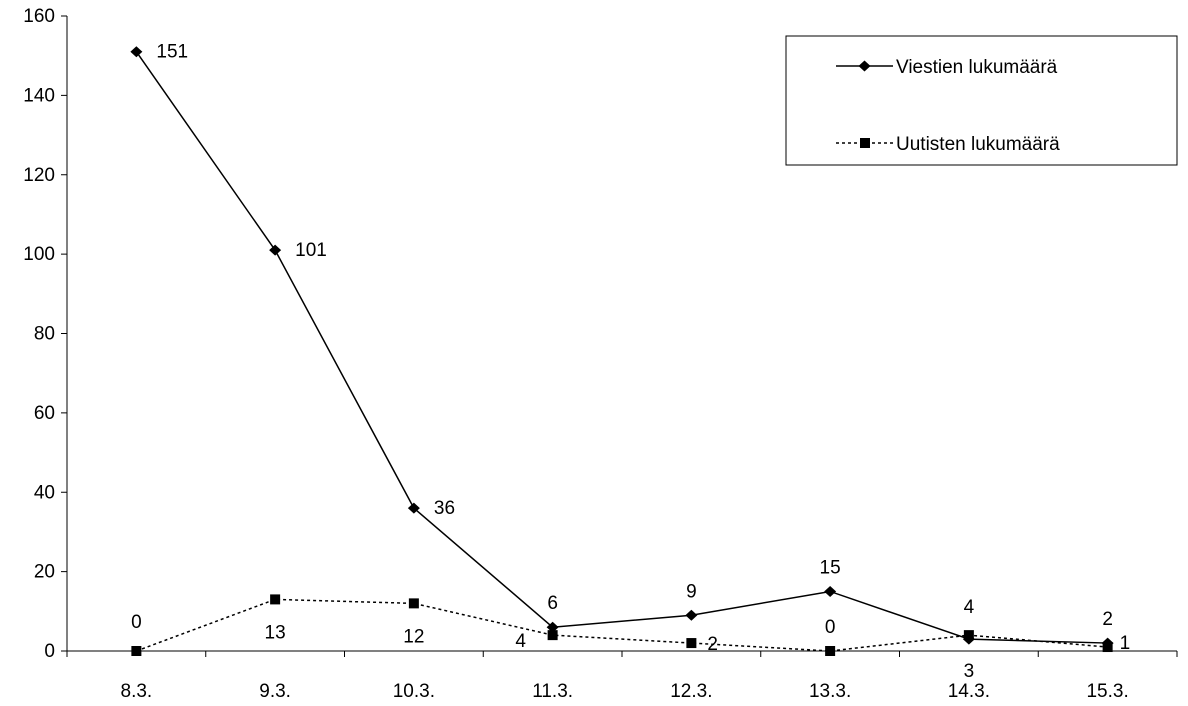 Image resolution: width=1188 pixels, height=706 pixels. I want to click on data-label-series-1: 36, so click(444, 508).